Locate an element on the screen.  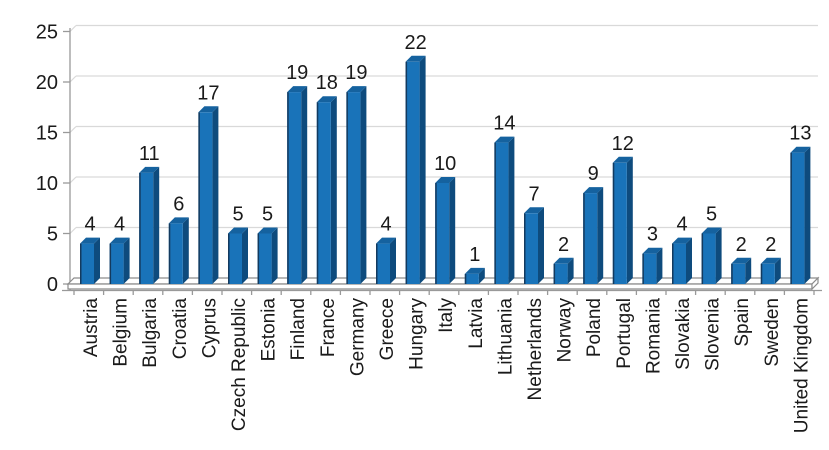
bar-austria is located at coordinates (87, 263).